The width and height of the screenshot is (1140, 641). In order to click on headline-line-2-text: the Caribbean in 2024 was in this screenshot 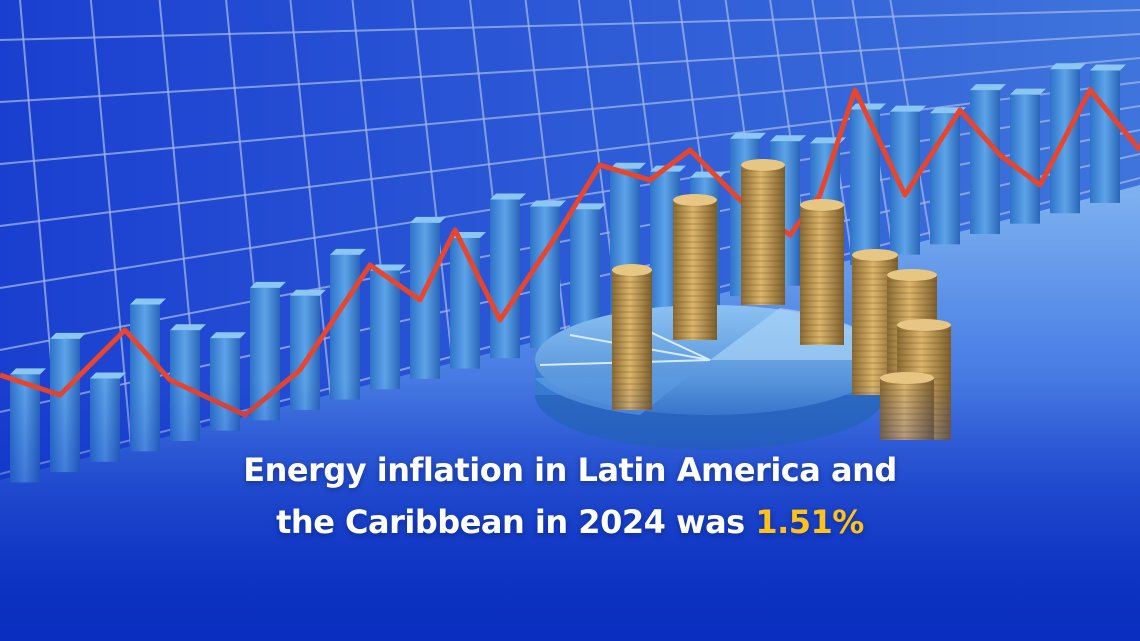, I will do `click(516, 522)`.